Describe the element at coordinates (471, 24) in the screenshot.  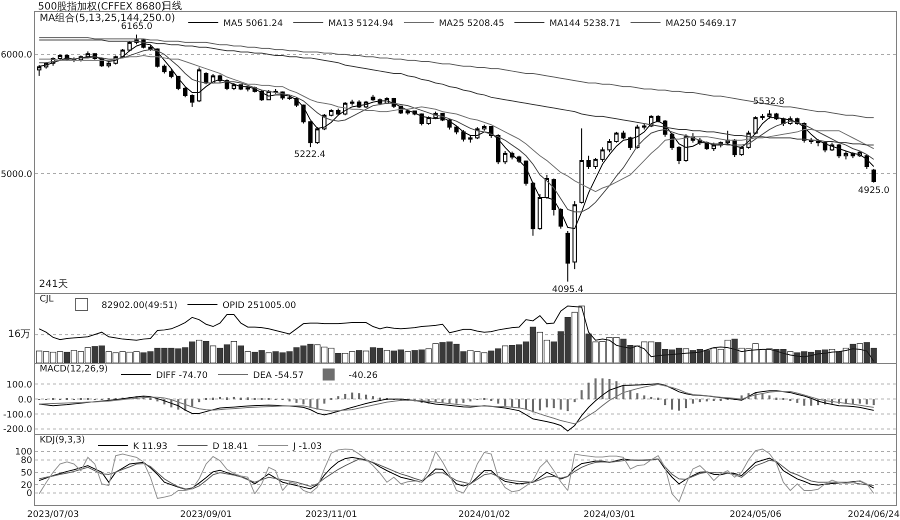
I see `legend-label: MA25 5208.45` at that location.